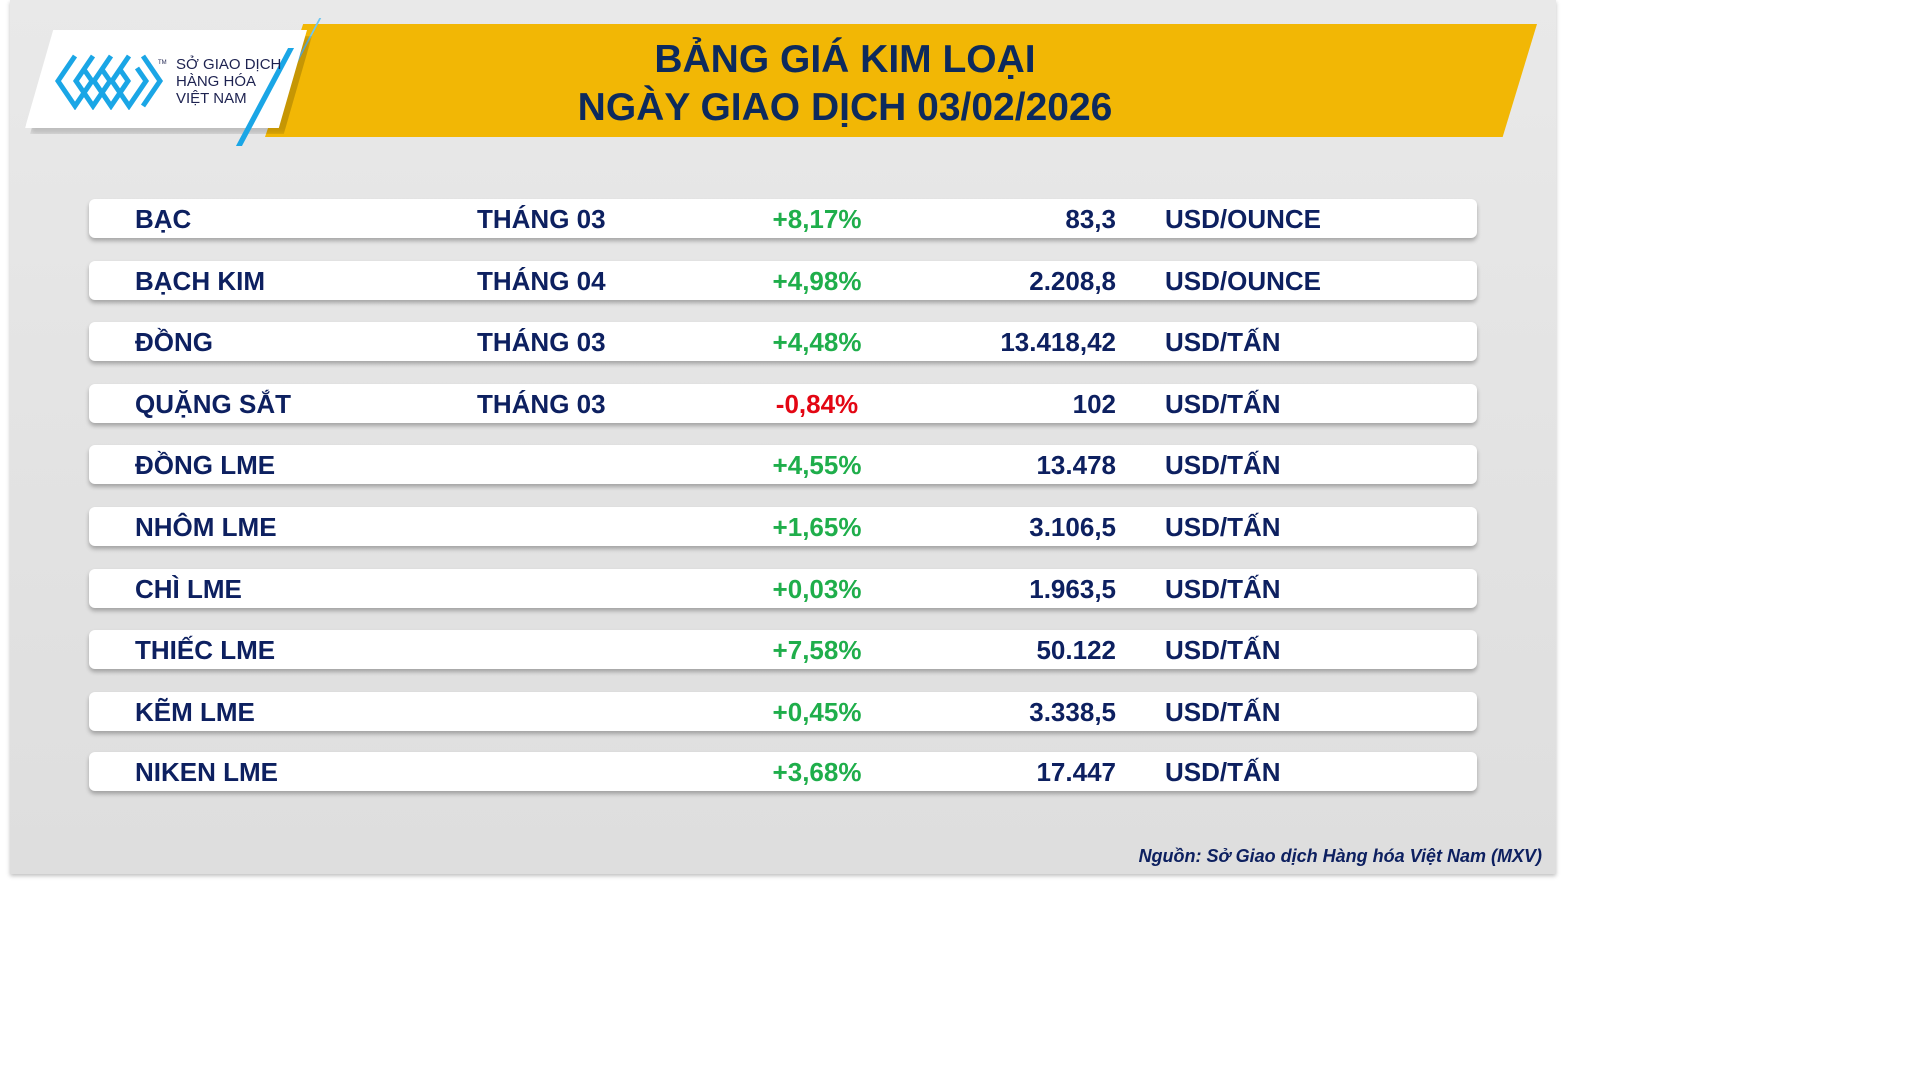 The image size is (1920, 1080). I want to click on metal-name: QUẶNG SẮT, so click(213, 404).